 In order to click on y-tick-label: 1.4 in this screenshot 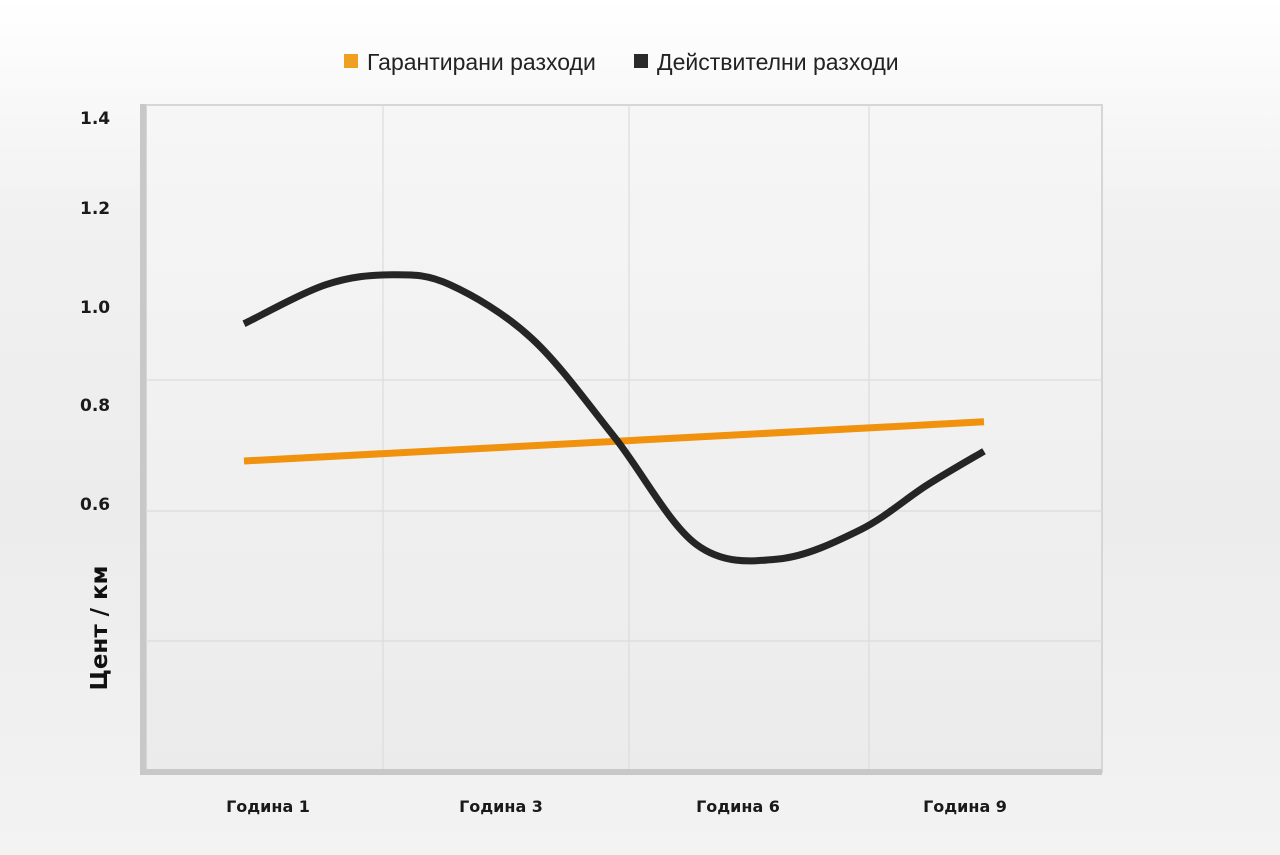, I will do `click(95, 119)`.